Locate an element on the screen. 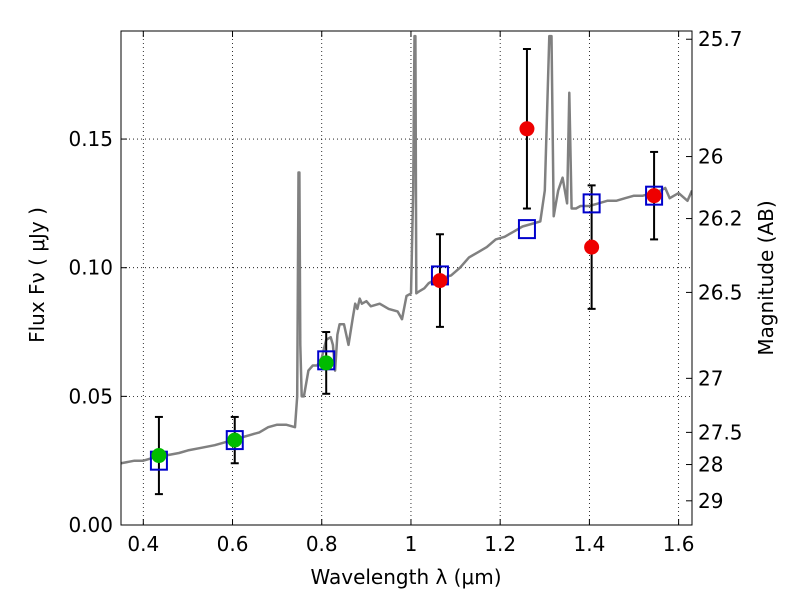 The height and width of the screenshot is (600, 800). x-tick-label: 1 is located at coordinates (411, 544).